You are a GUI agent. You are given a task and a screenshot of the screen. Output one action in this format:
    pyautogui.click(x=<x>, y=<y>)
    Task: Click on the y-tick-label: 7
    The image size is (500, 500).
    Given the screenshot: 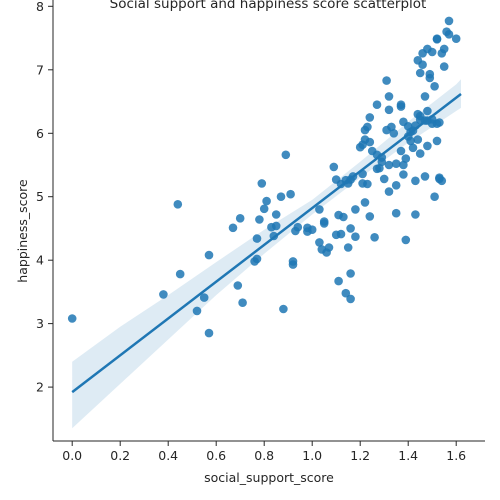 What is the action you would take?
    pyautogui.click(x=40, y=69)
    